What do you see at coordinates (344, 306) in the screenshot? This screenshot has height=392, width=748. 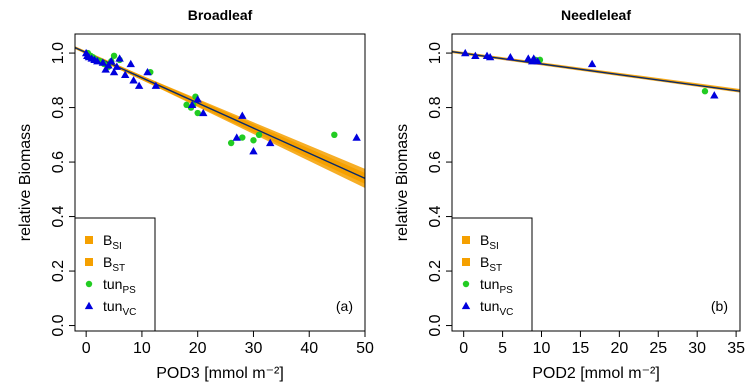 I see `panel-label: (a)` at bounding box center [344, 306].